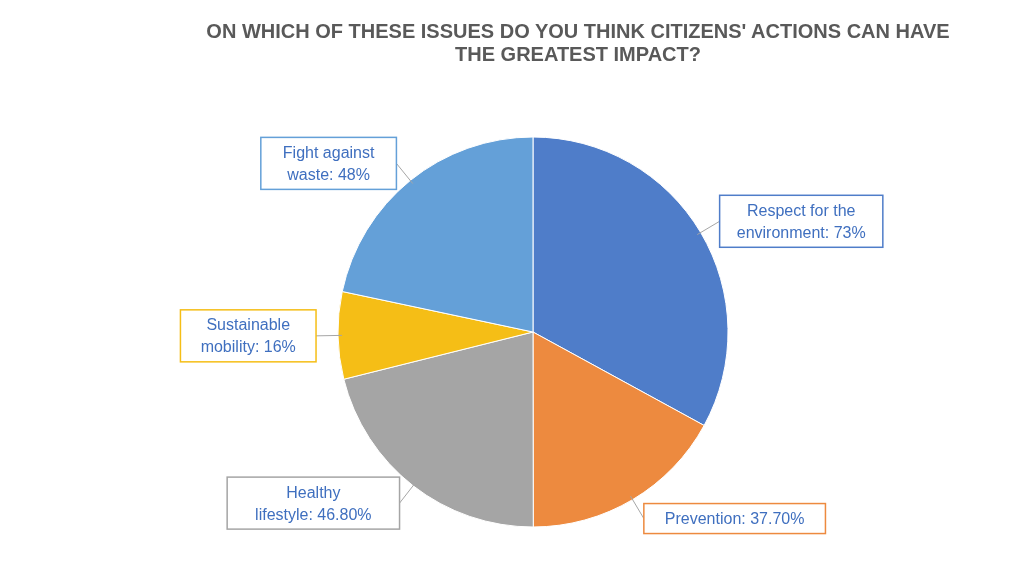  Describe the element at coordinates (801, 221) in the screenshot. I see `slice-label: Respect for the environment: 73%` at that location.